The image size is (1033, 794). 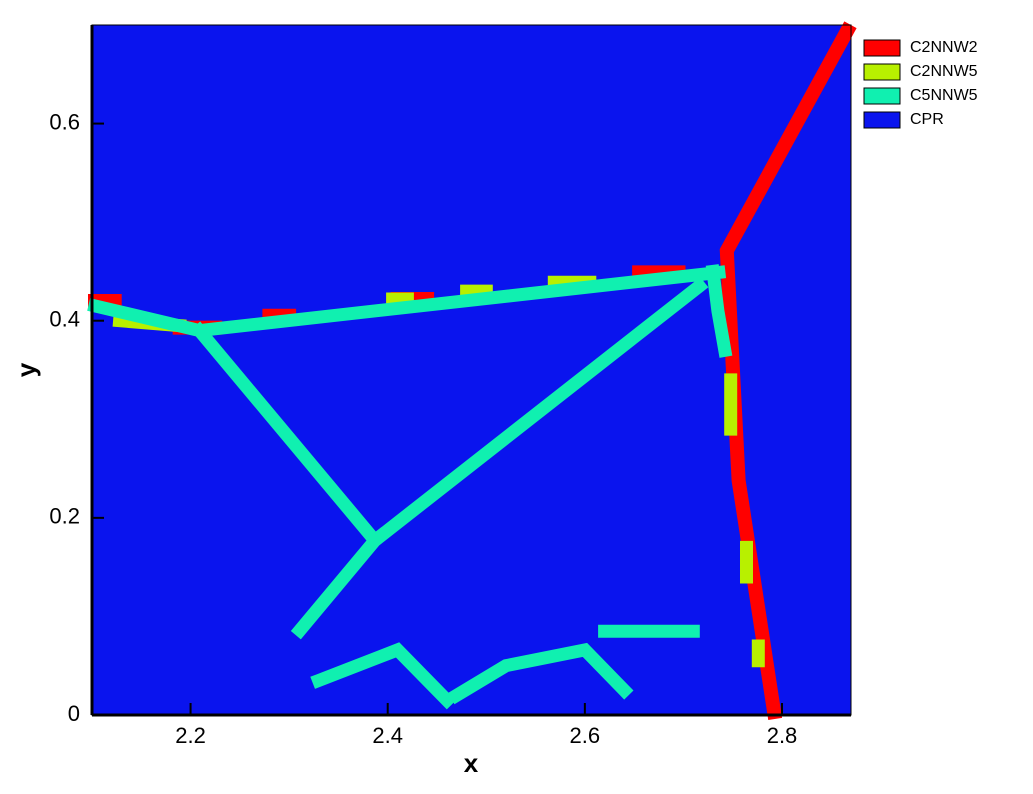 What do you see at coordinates (64, 319) in the screenshot?
I see `y-tick-label: 0.4` at bounding box center [64, 319].